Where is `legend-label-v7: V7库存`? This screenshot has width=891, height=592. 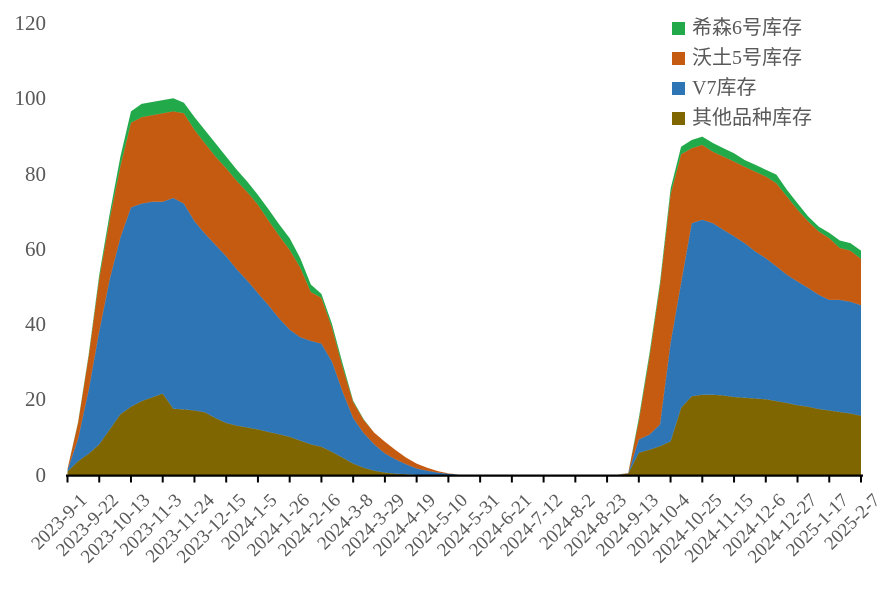
legend-label-v7: V7库存 is located at coordinates (724, 88).